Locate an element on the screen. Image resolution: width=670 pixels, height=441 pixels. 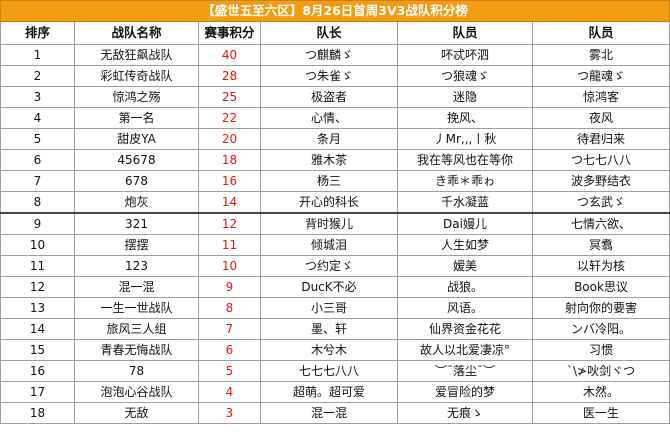
score-cell: 11 is located at coordinates (229, 245).